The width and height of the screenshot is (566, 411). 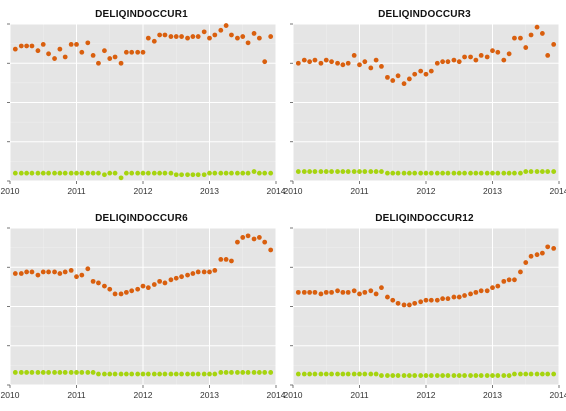 I want to click on x-tick-label: 2013, so click(x=209, y=191).